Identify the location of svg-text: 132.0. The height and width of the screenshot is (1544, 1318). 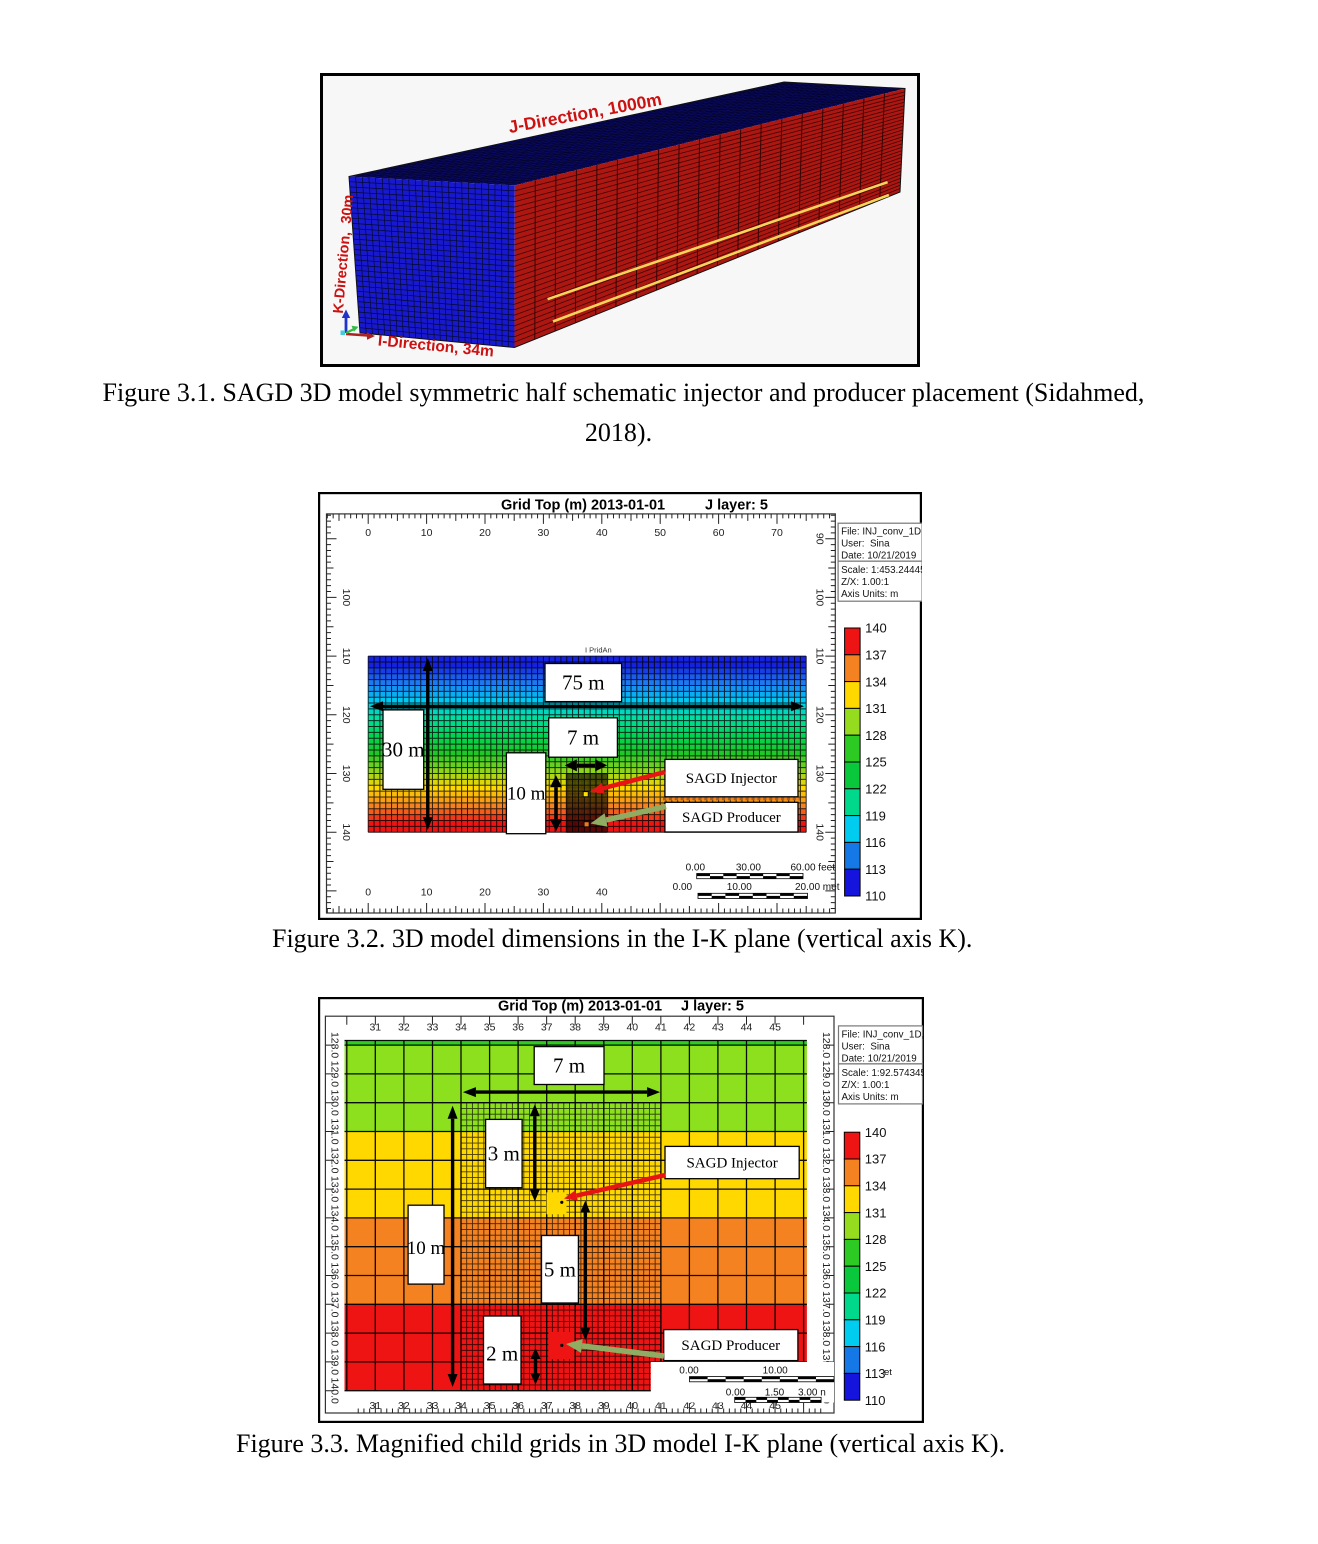
(826, 1160).